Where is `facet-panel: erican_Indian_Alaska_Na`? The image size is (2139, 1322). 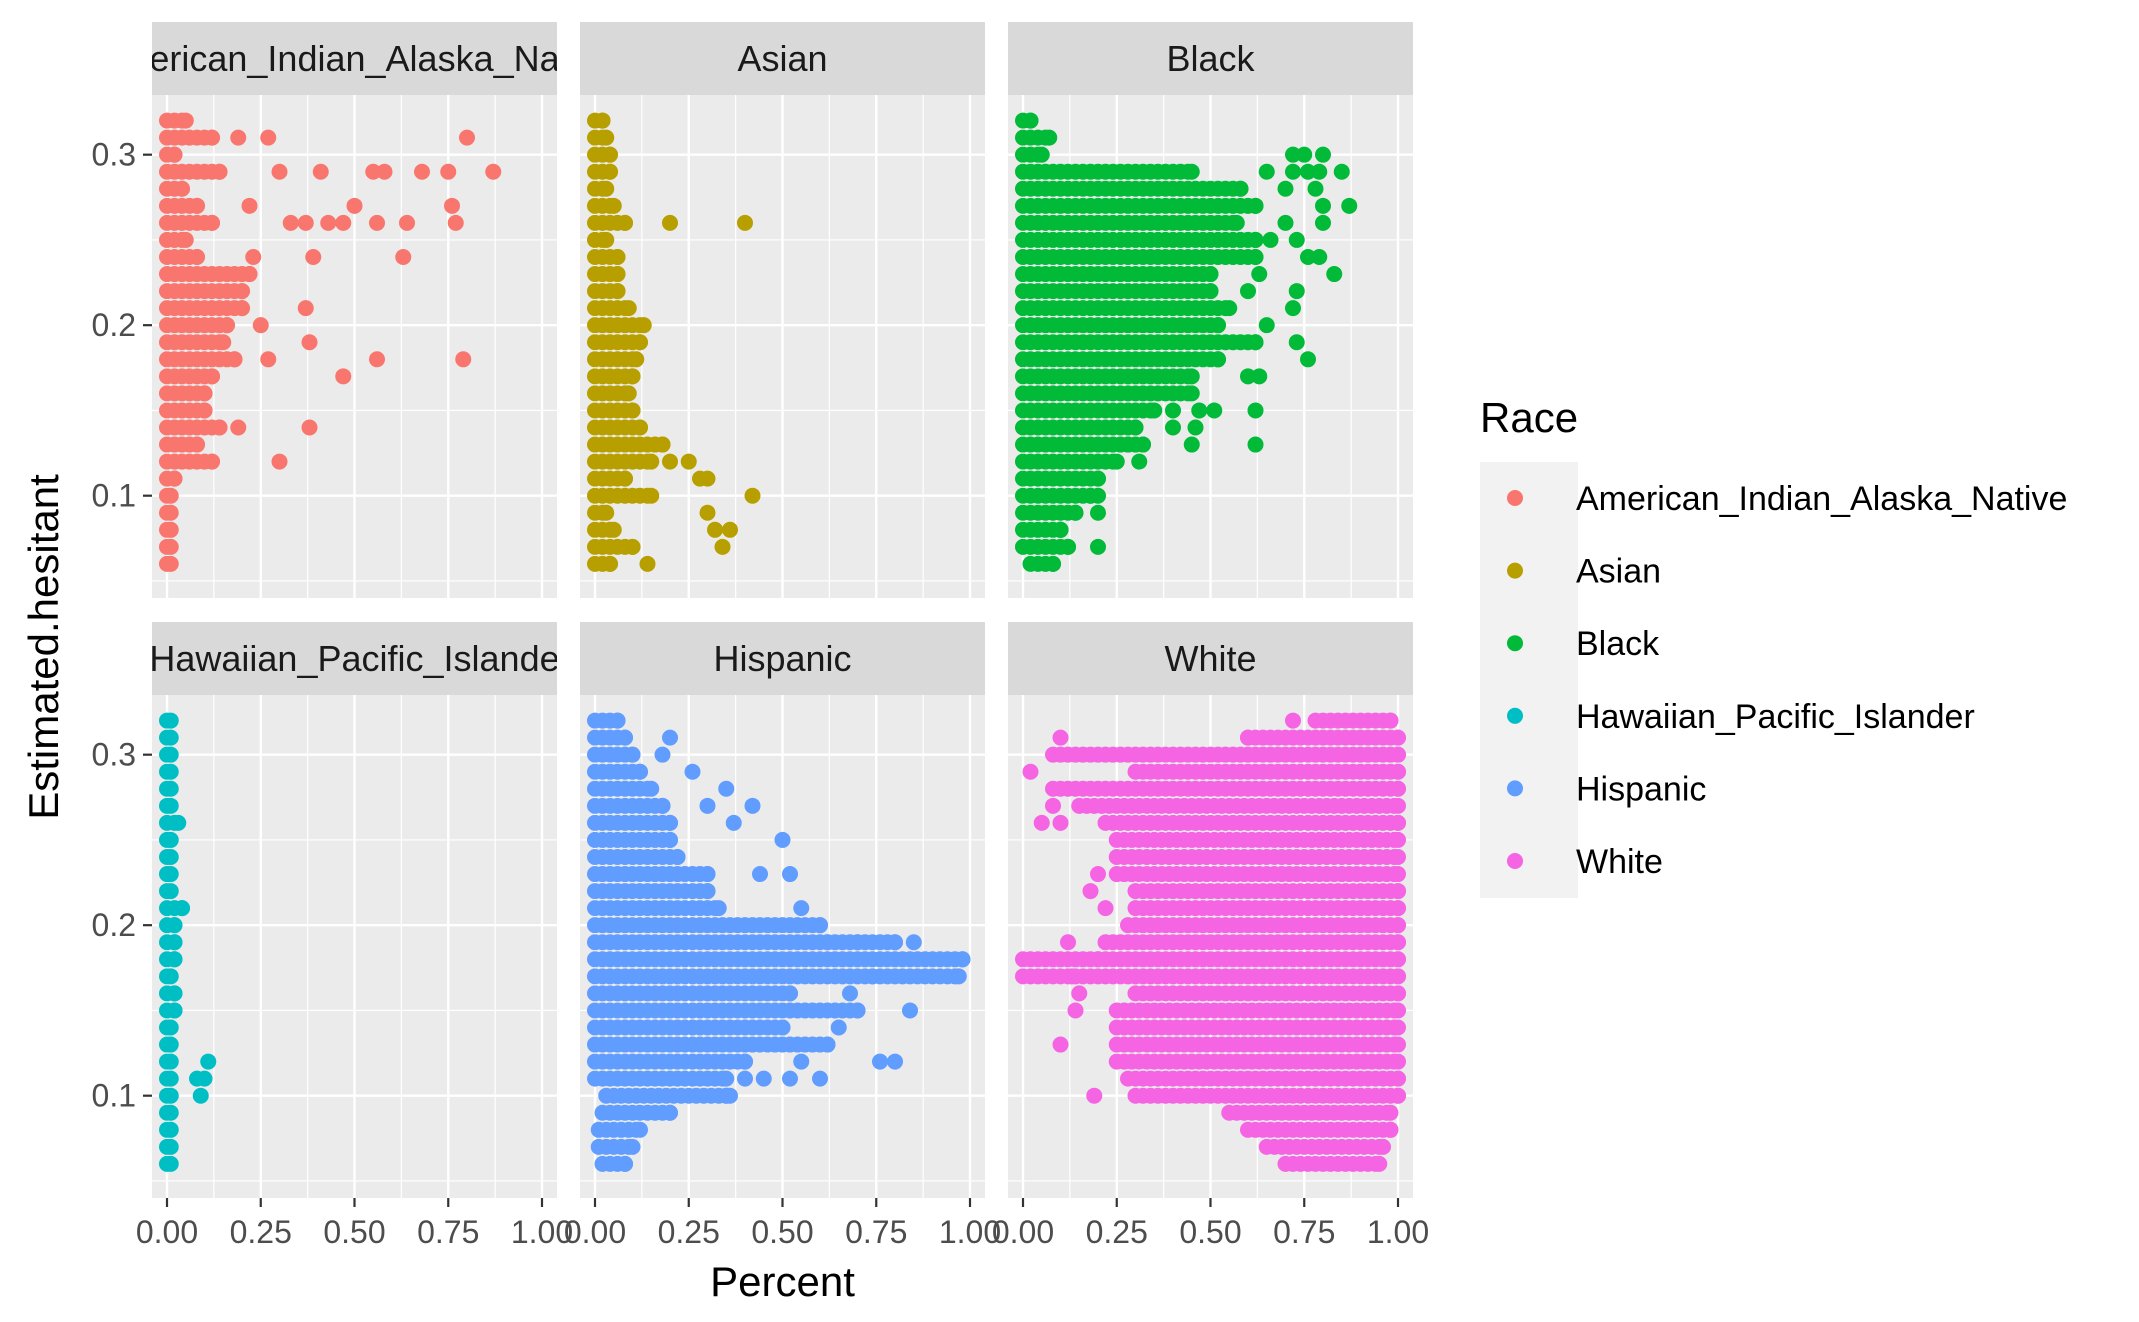 facet-panel: erican_Indian_Alaska_Na is located at coordinates (354, 310).